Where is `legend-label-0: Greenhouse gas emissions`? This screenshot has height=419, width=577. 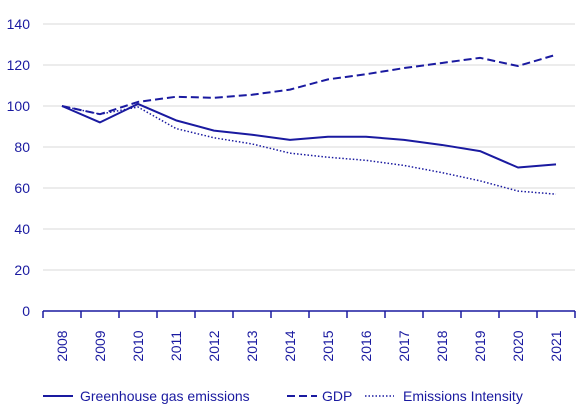
legend-label-0: Greenhouse gas emissions is located at coordinates (165, 396).